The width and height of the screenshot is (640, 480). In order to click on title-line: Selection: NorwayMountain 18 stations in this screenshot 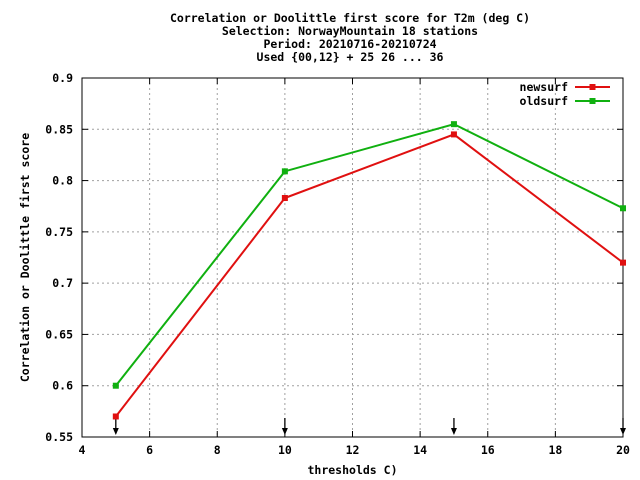, I will do `click(350, 31)`.